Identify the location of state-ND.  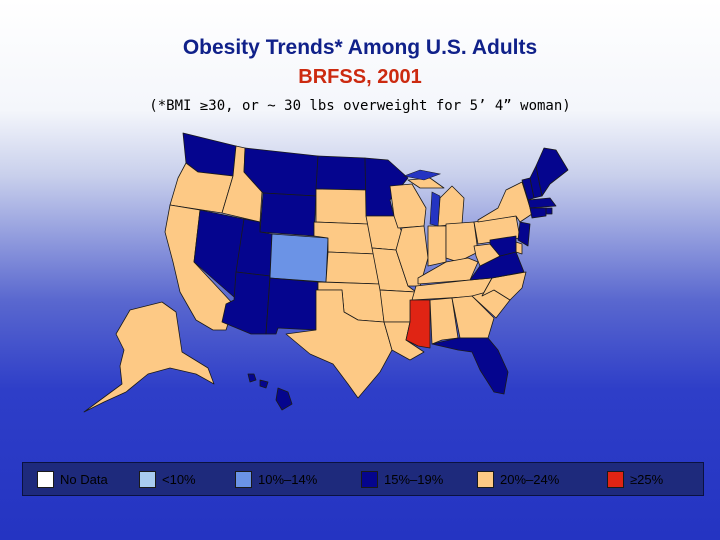
(341, 173).